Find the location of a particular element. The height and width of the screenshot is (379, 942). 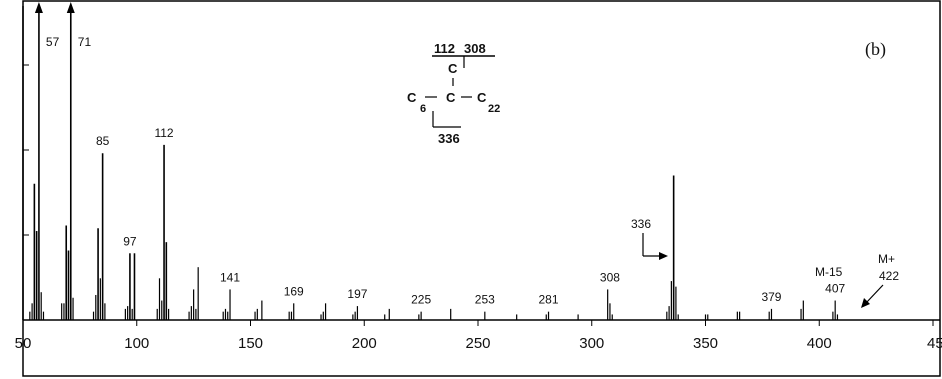

peak-label-253: 253 is located at coordinates (485, 300).